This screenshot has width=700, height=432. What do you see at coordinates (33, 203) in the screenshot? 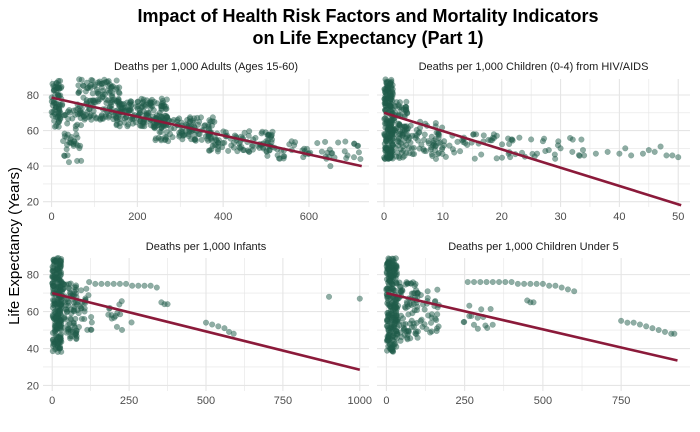
I see `y-tick-label: 20` at bounding box center [33, 203].